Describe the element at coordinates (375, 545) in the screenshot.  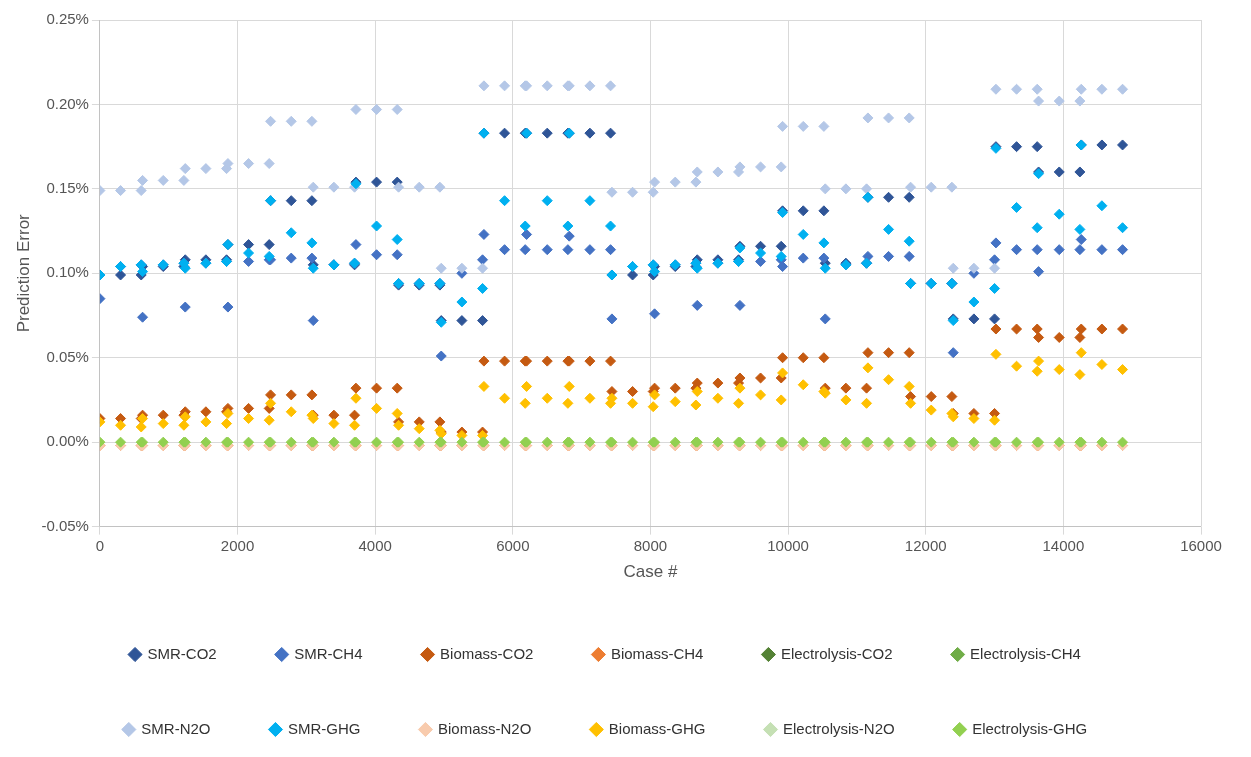
I see `x-tick-label: 4000` at that location.